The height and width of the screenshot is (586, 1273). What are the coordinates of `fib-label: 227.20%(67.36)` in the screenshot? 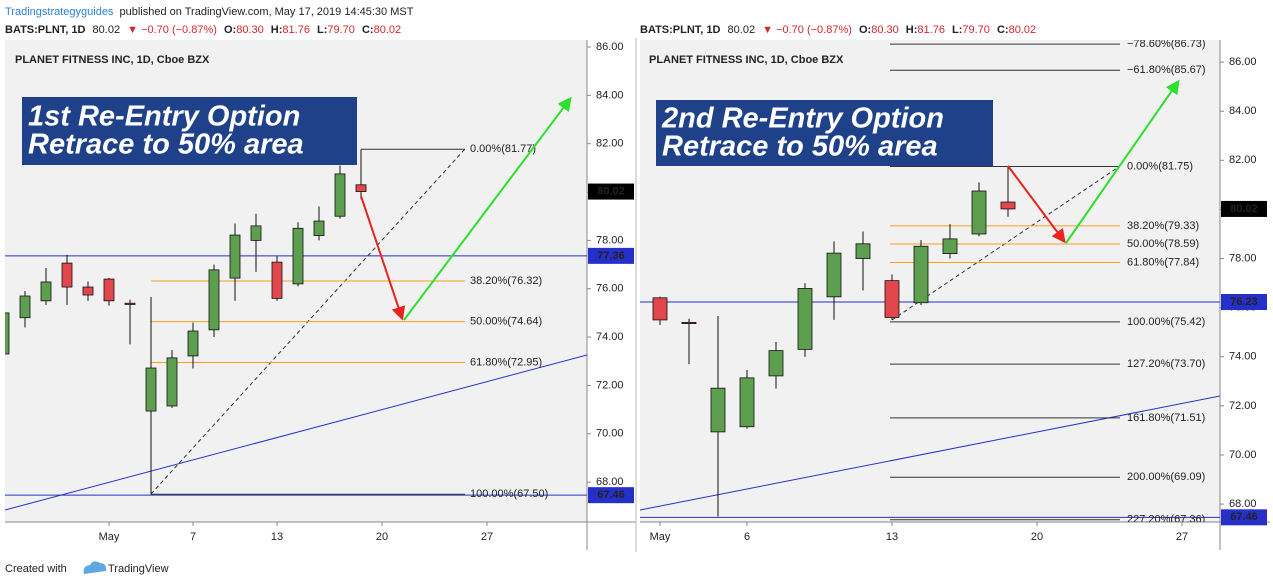 It's located at (1166, 520).